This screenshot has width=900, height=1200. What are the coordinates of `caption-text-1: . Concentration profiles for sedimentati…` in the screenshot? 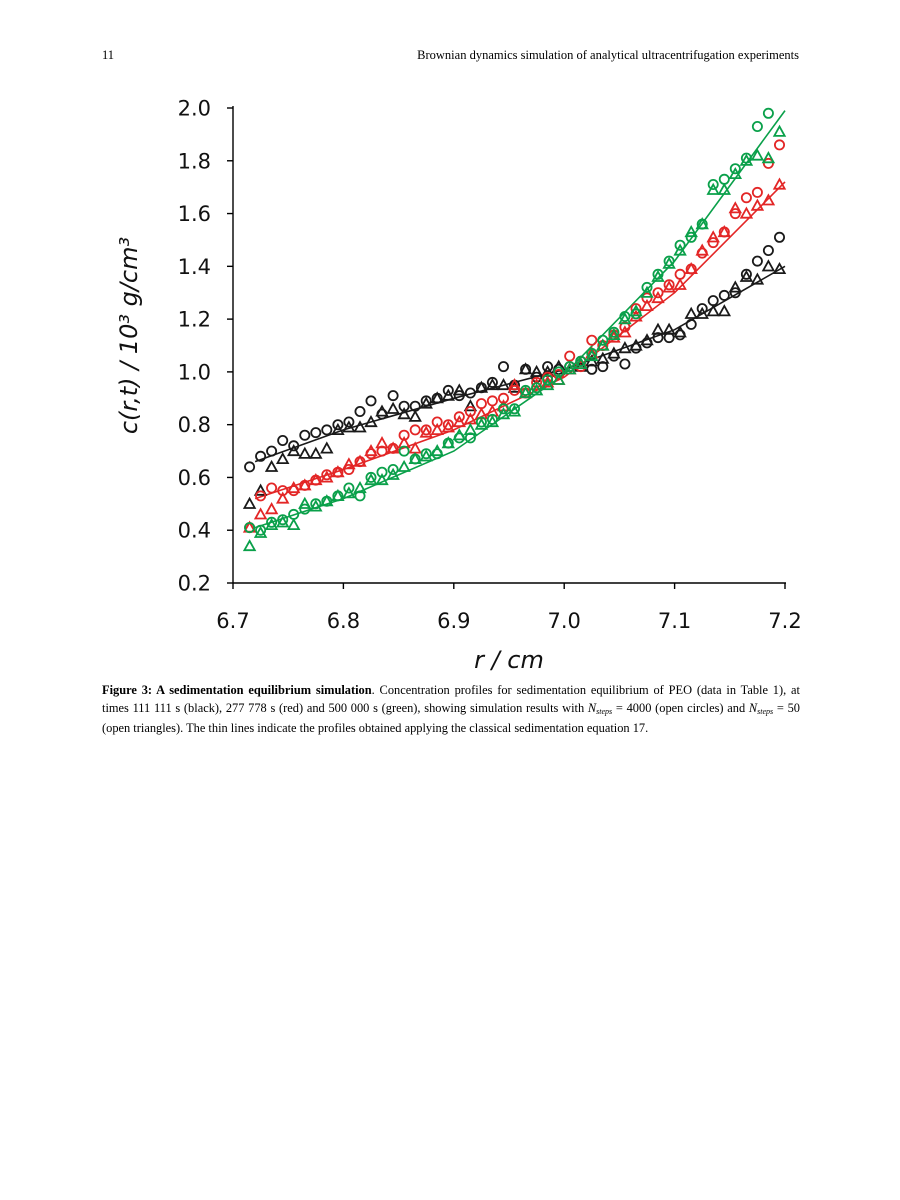 It's located at (451, 699).